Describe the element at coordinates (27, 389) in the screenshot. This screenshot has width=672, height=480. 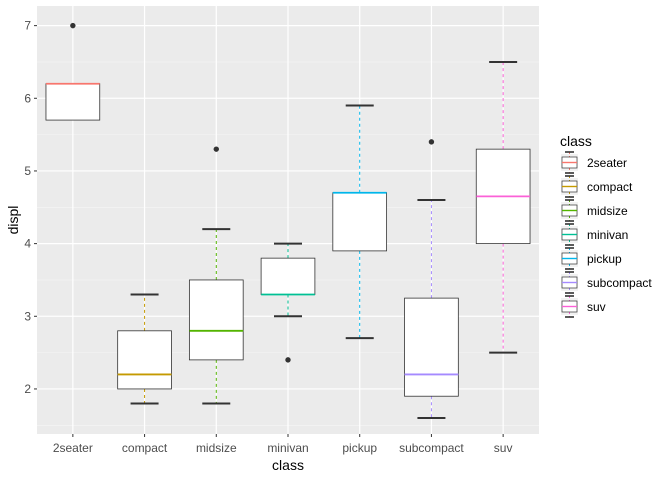
I see `y-tick-label: 2` at that location.